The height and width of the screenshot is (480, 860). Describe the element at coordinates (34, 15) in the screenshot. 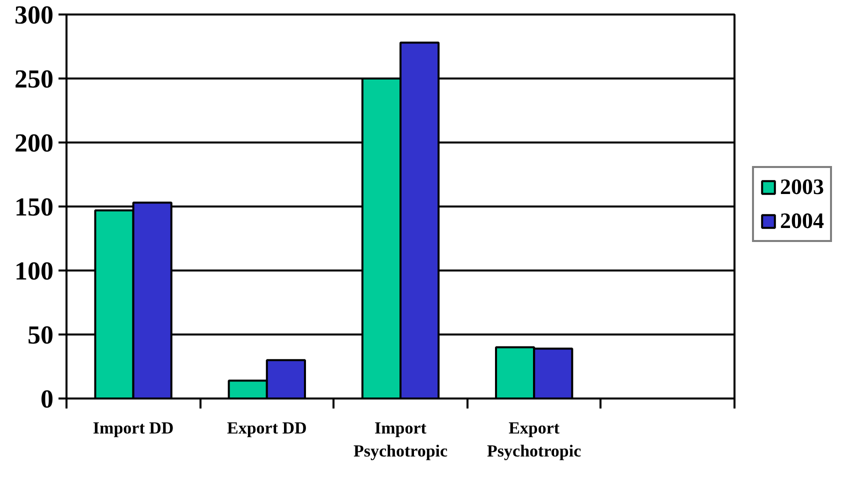

I see `y-tick-label: 300` at that location.